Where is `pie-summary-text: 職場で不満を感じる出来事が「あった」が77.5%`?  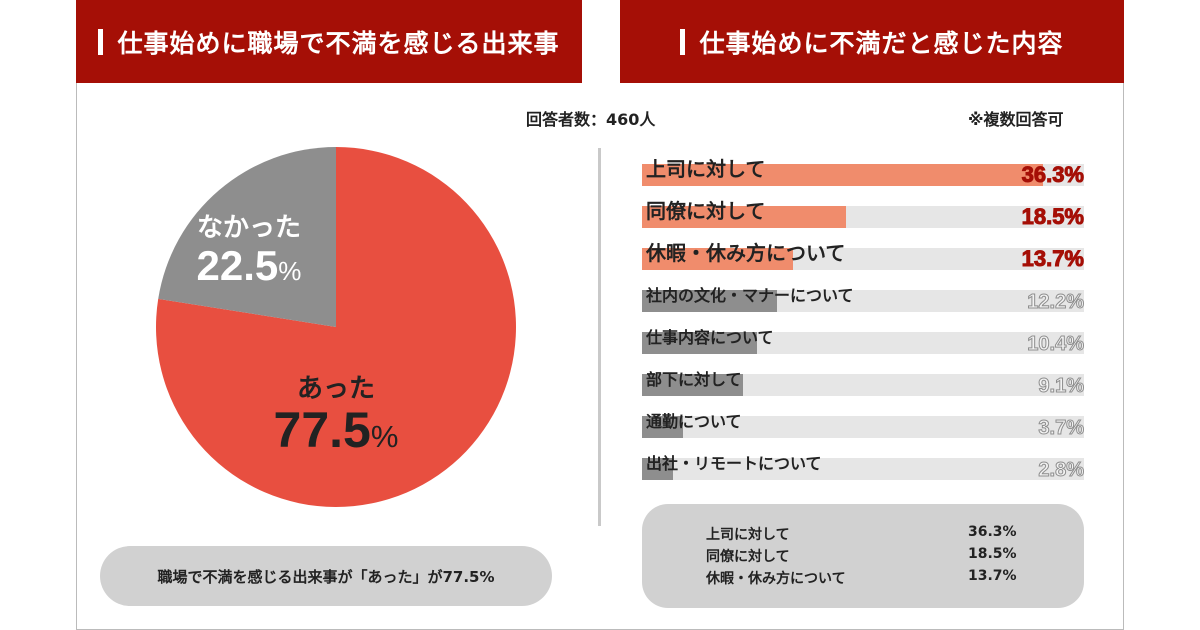 pie-summary-text: 職場で不満を感じる出来事が「あった」が77.5% is located at coordinates (326, 576).